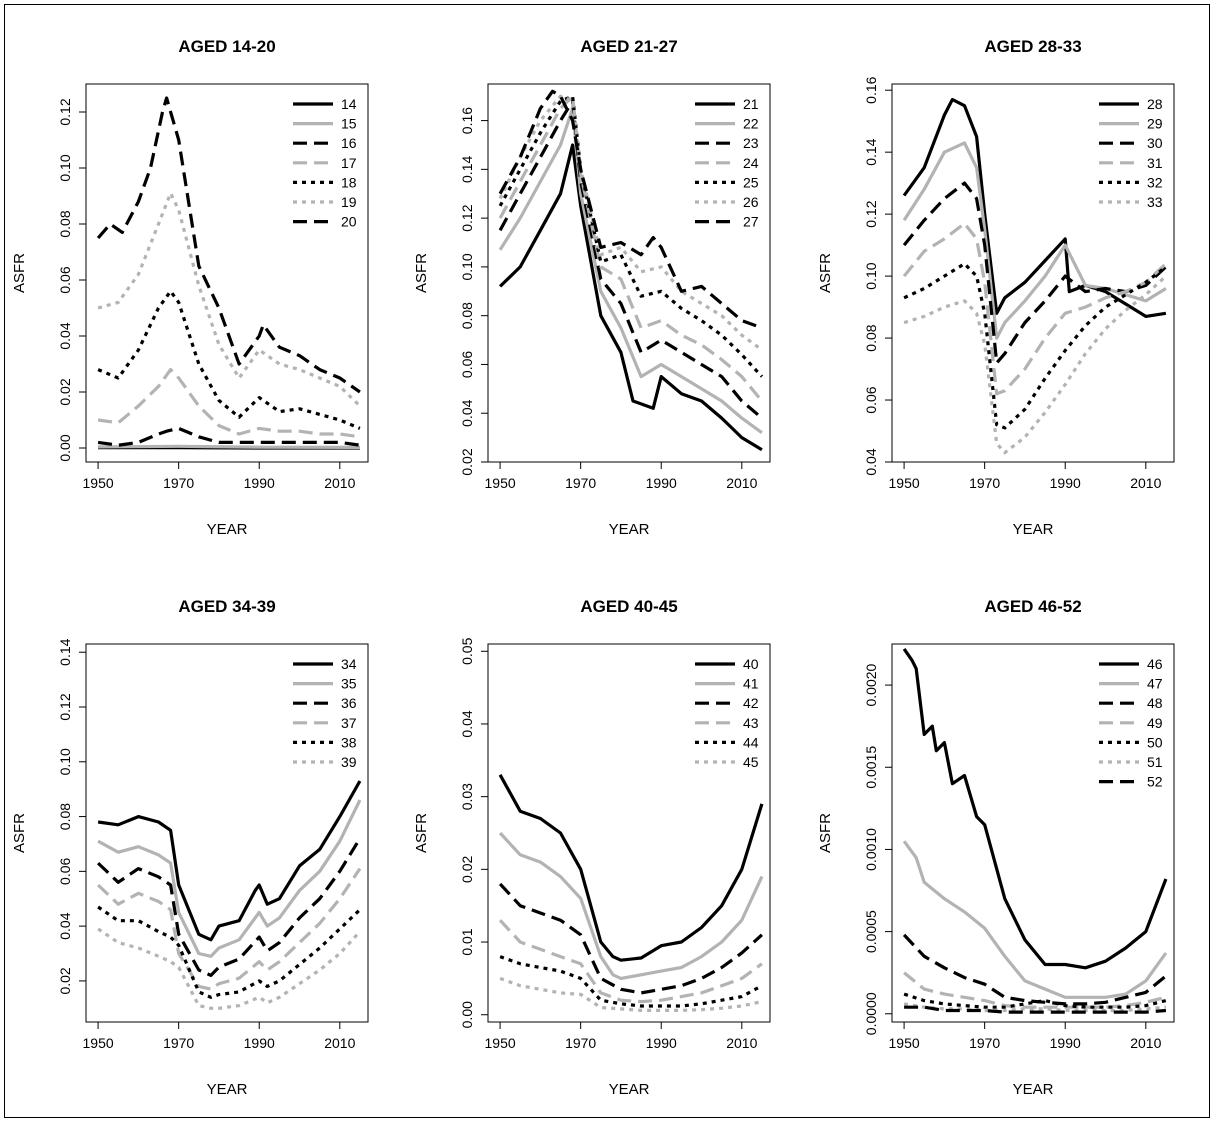 The image size is (1216, 1124). I want to click on y-tick-label: 0.0015, so click(871, 767).